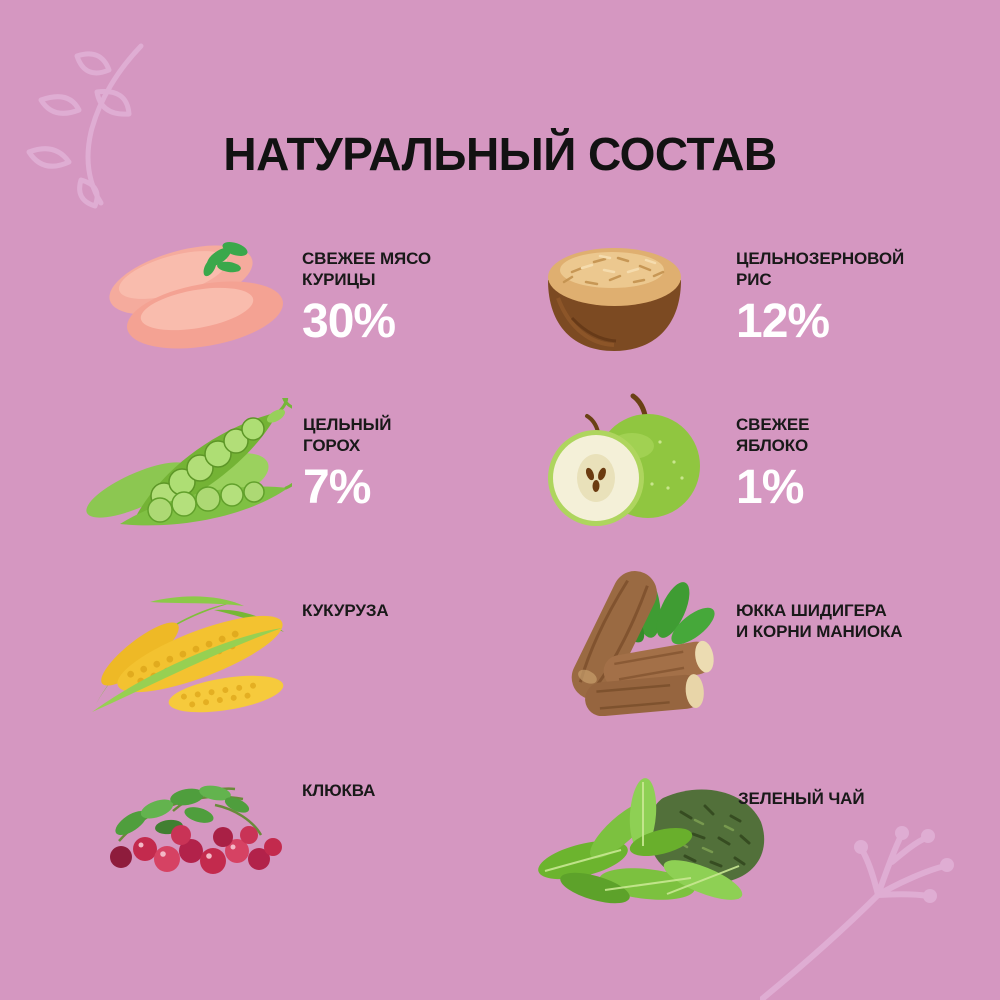 The width and height of the screenshot is (1000, 1000). I want to click on ingredient-label: КУКУРУЗА, so click(345, 610).